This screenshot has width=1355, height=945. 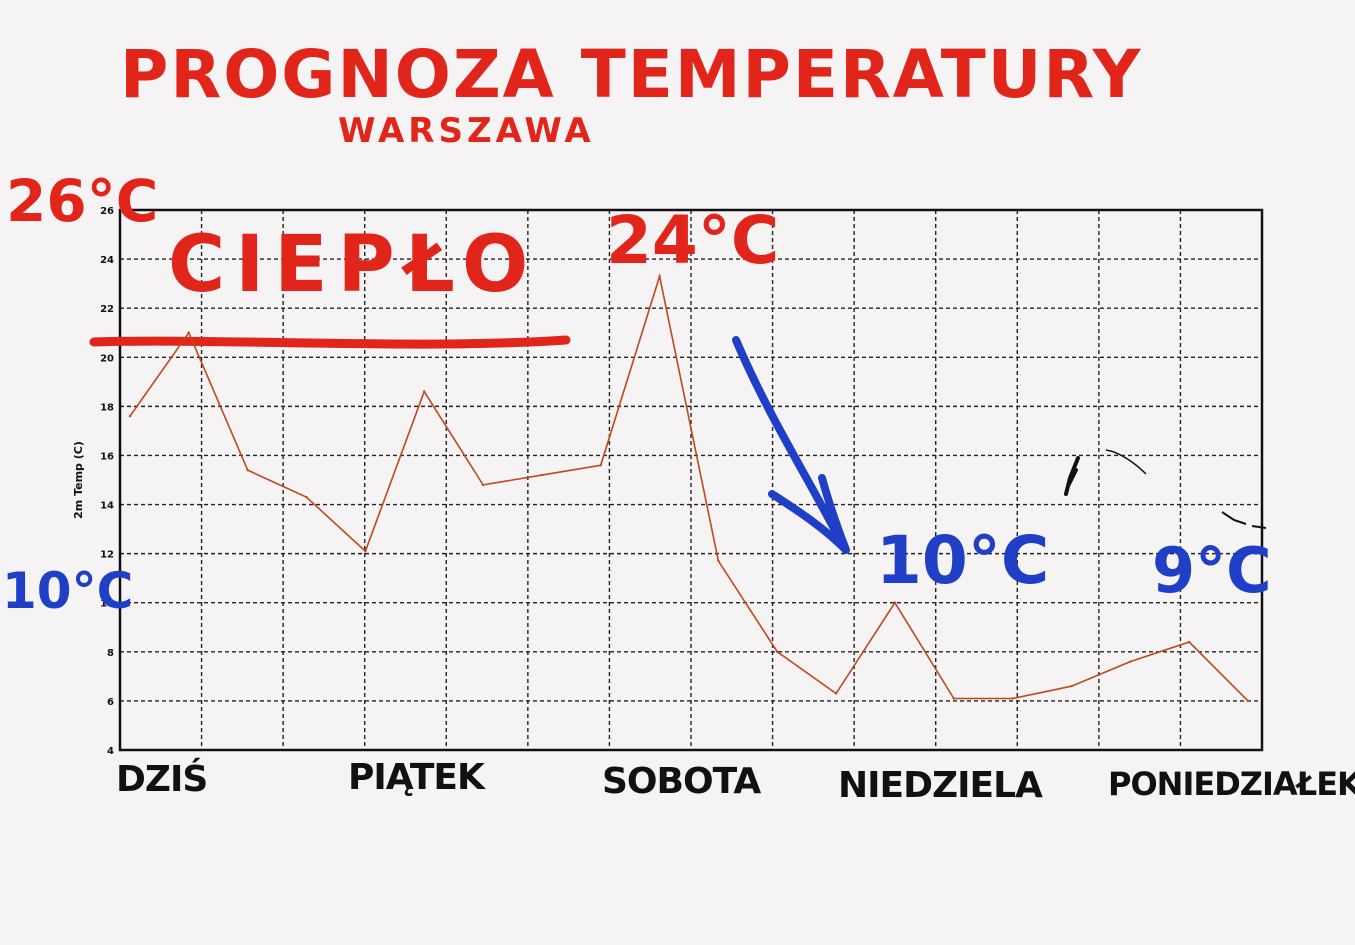 What do you see at coordinates (107, 358) in the screenshot?
I see `y-tick-label: 20` at bounding box center [107, 358].